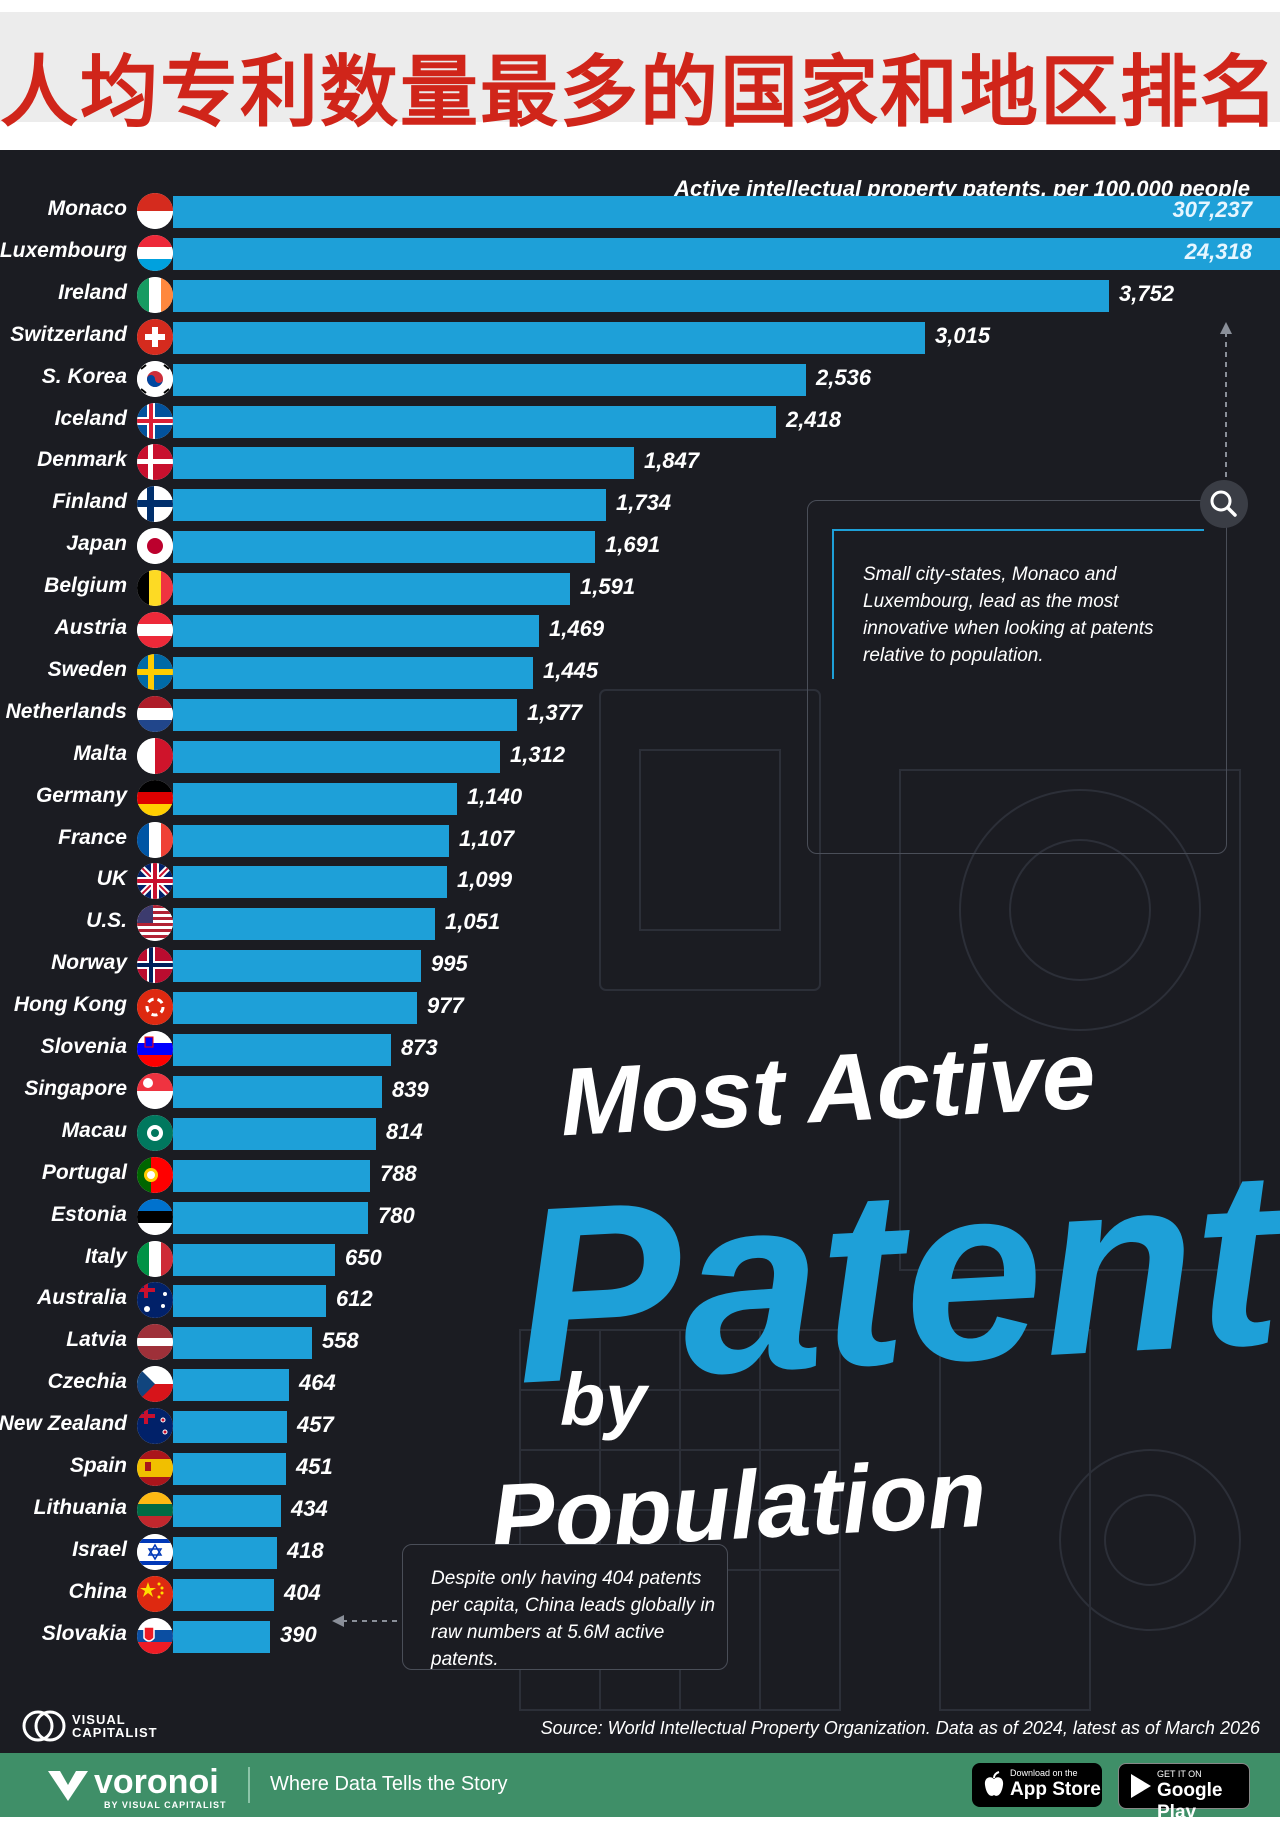 The image size is (1280, 1824). What do you see at coordinates (105, 1256) in the screenshot?
I see `tick-label: Italy` at bounding box center [105, 1256].